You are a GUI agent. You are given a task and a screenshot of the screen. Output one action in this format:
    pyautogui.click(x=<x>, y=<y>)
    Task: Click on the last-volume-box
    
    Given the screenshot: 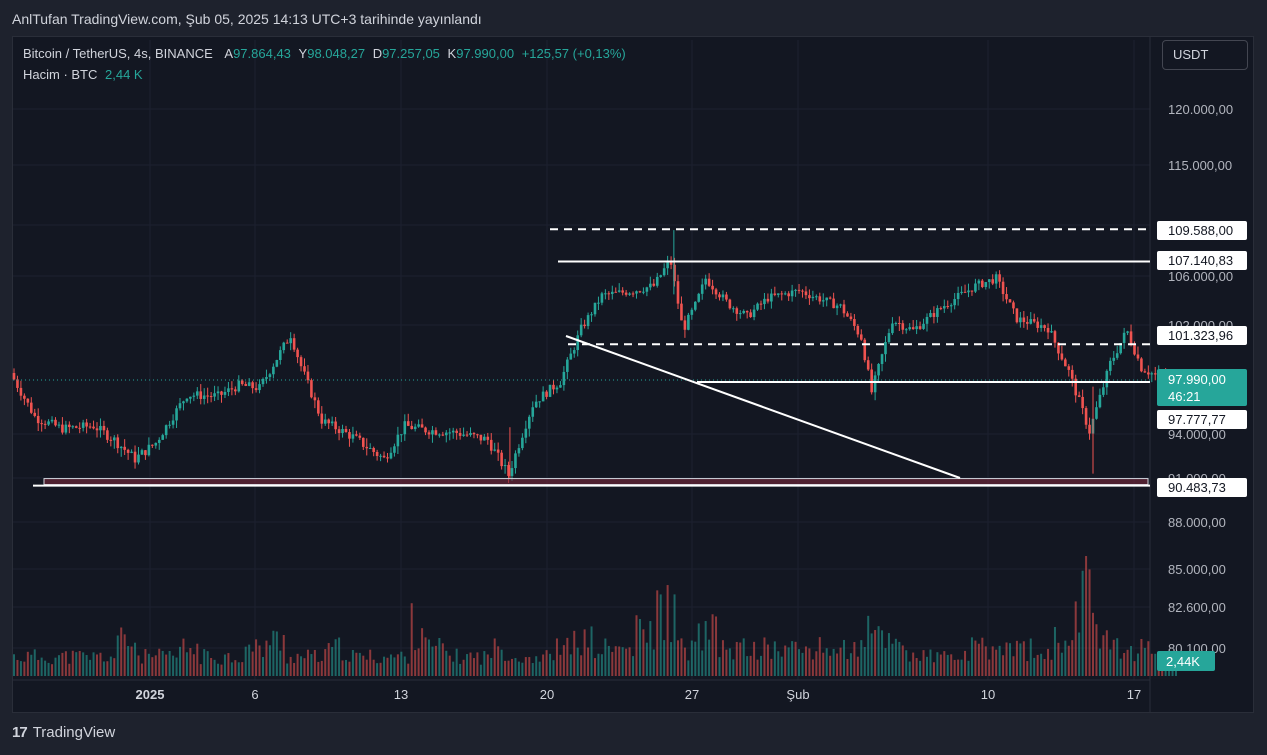 What is the action you would take?
    pyautogui.click(x=1186, y=661)
    